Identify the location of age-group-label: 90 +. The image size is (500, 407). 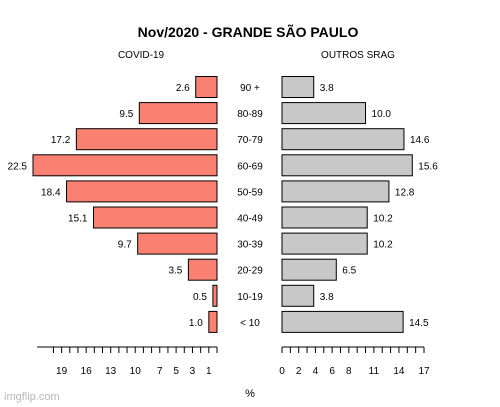
(250, 88).